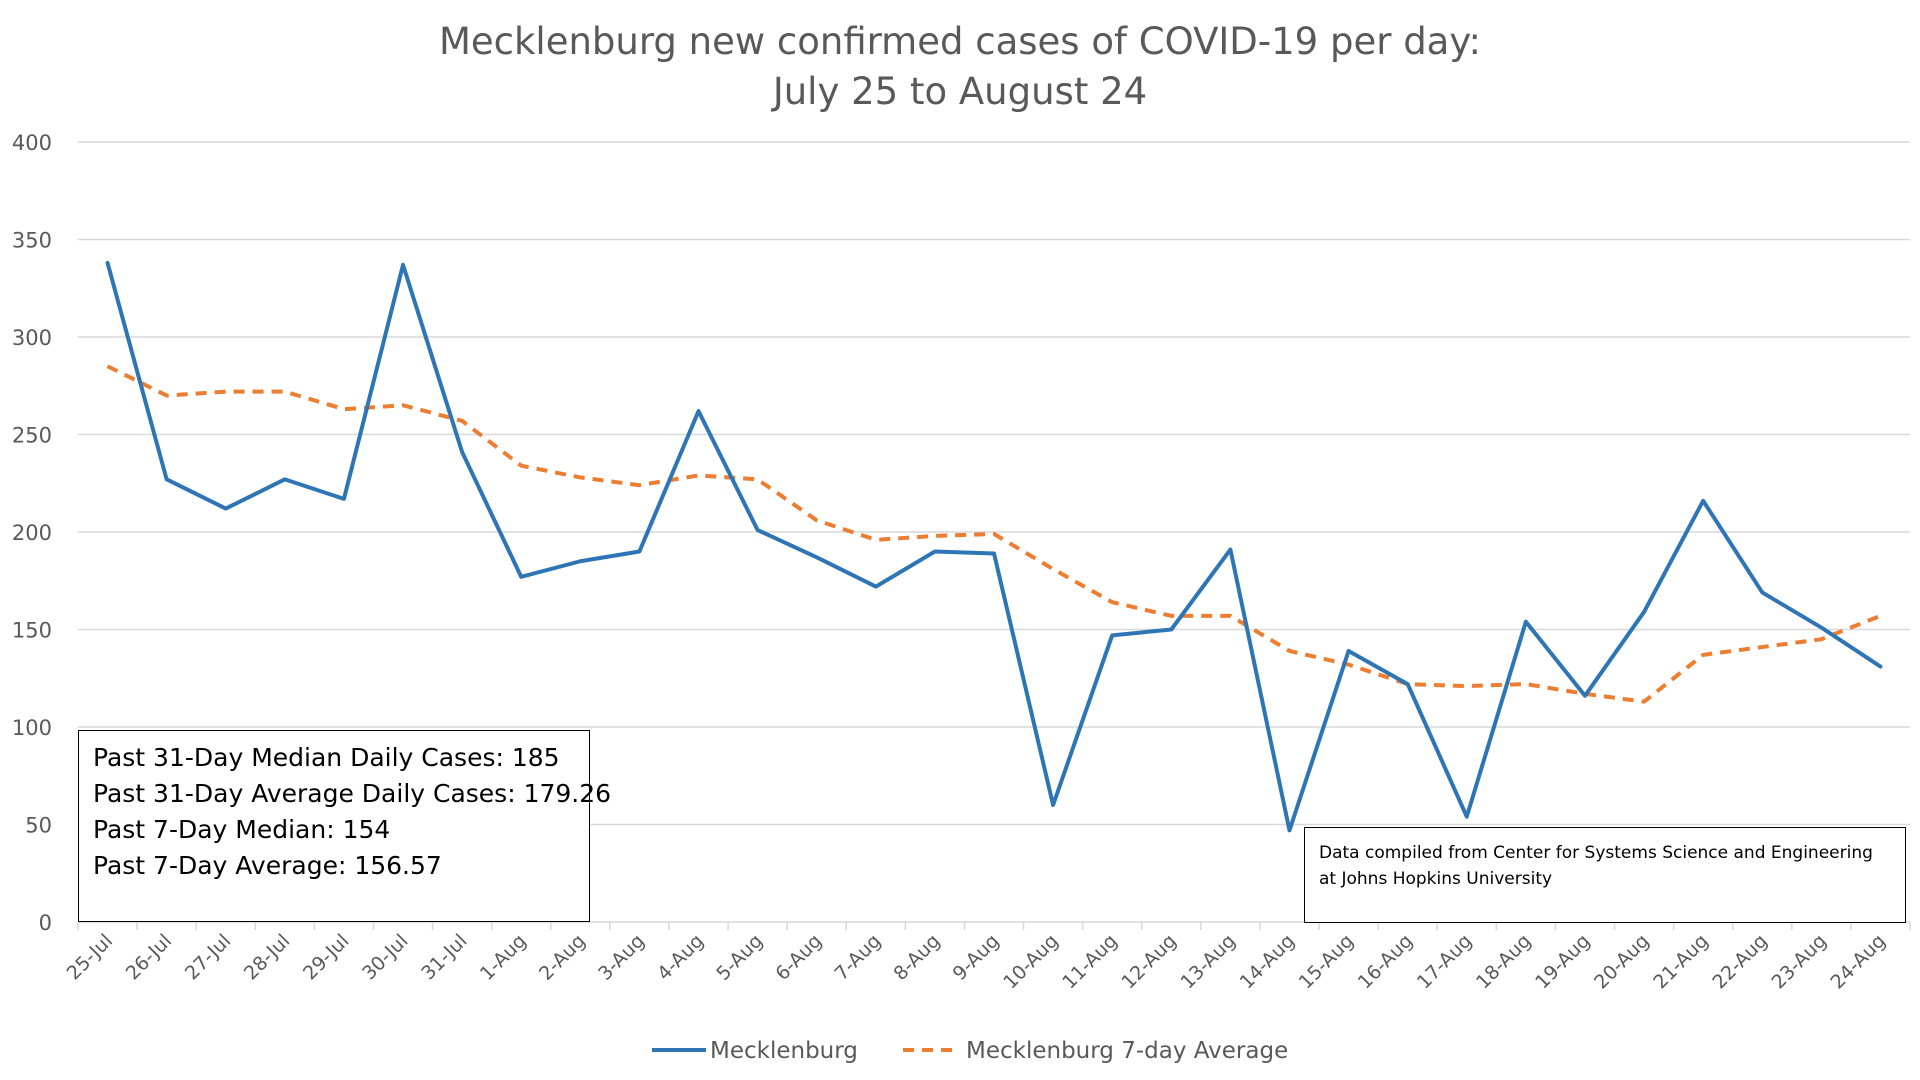 The width and height of the screenshot is (1920, 1080). Describe the element at coordinates (32, 631) in the screenshot. I see `y-tick-label: 150` at that location.